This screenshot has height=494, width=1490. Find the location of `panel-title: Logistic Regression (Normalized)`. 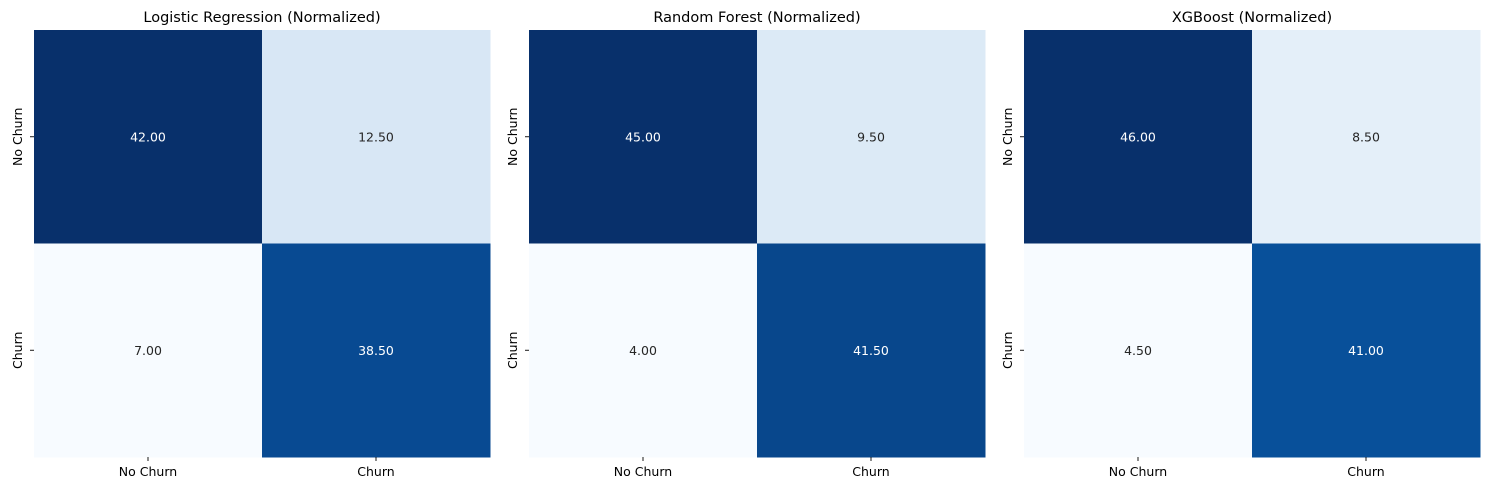

panel-title: Logistic Regression (Normalized) is located at coordinates (261, 18).